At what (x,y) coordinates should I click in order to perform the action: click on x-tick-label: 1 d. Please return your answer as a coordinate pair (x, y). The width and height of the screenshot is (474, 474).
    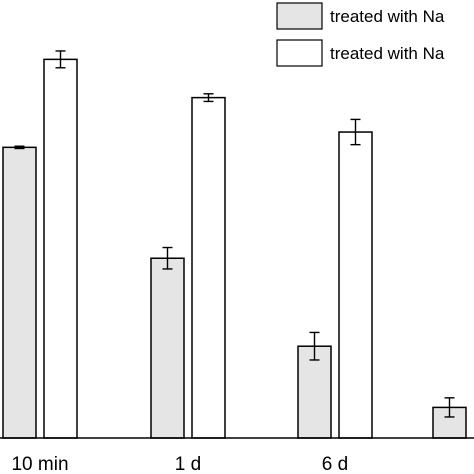
    Looking at the image, I should click on (188, 464).